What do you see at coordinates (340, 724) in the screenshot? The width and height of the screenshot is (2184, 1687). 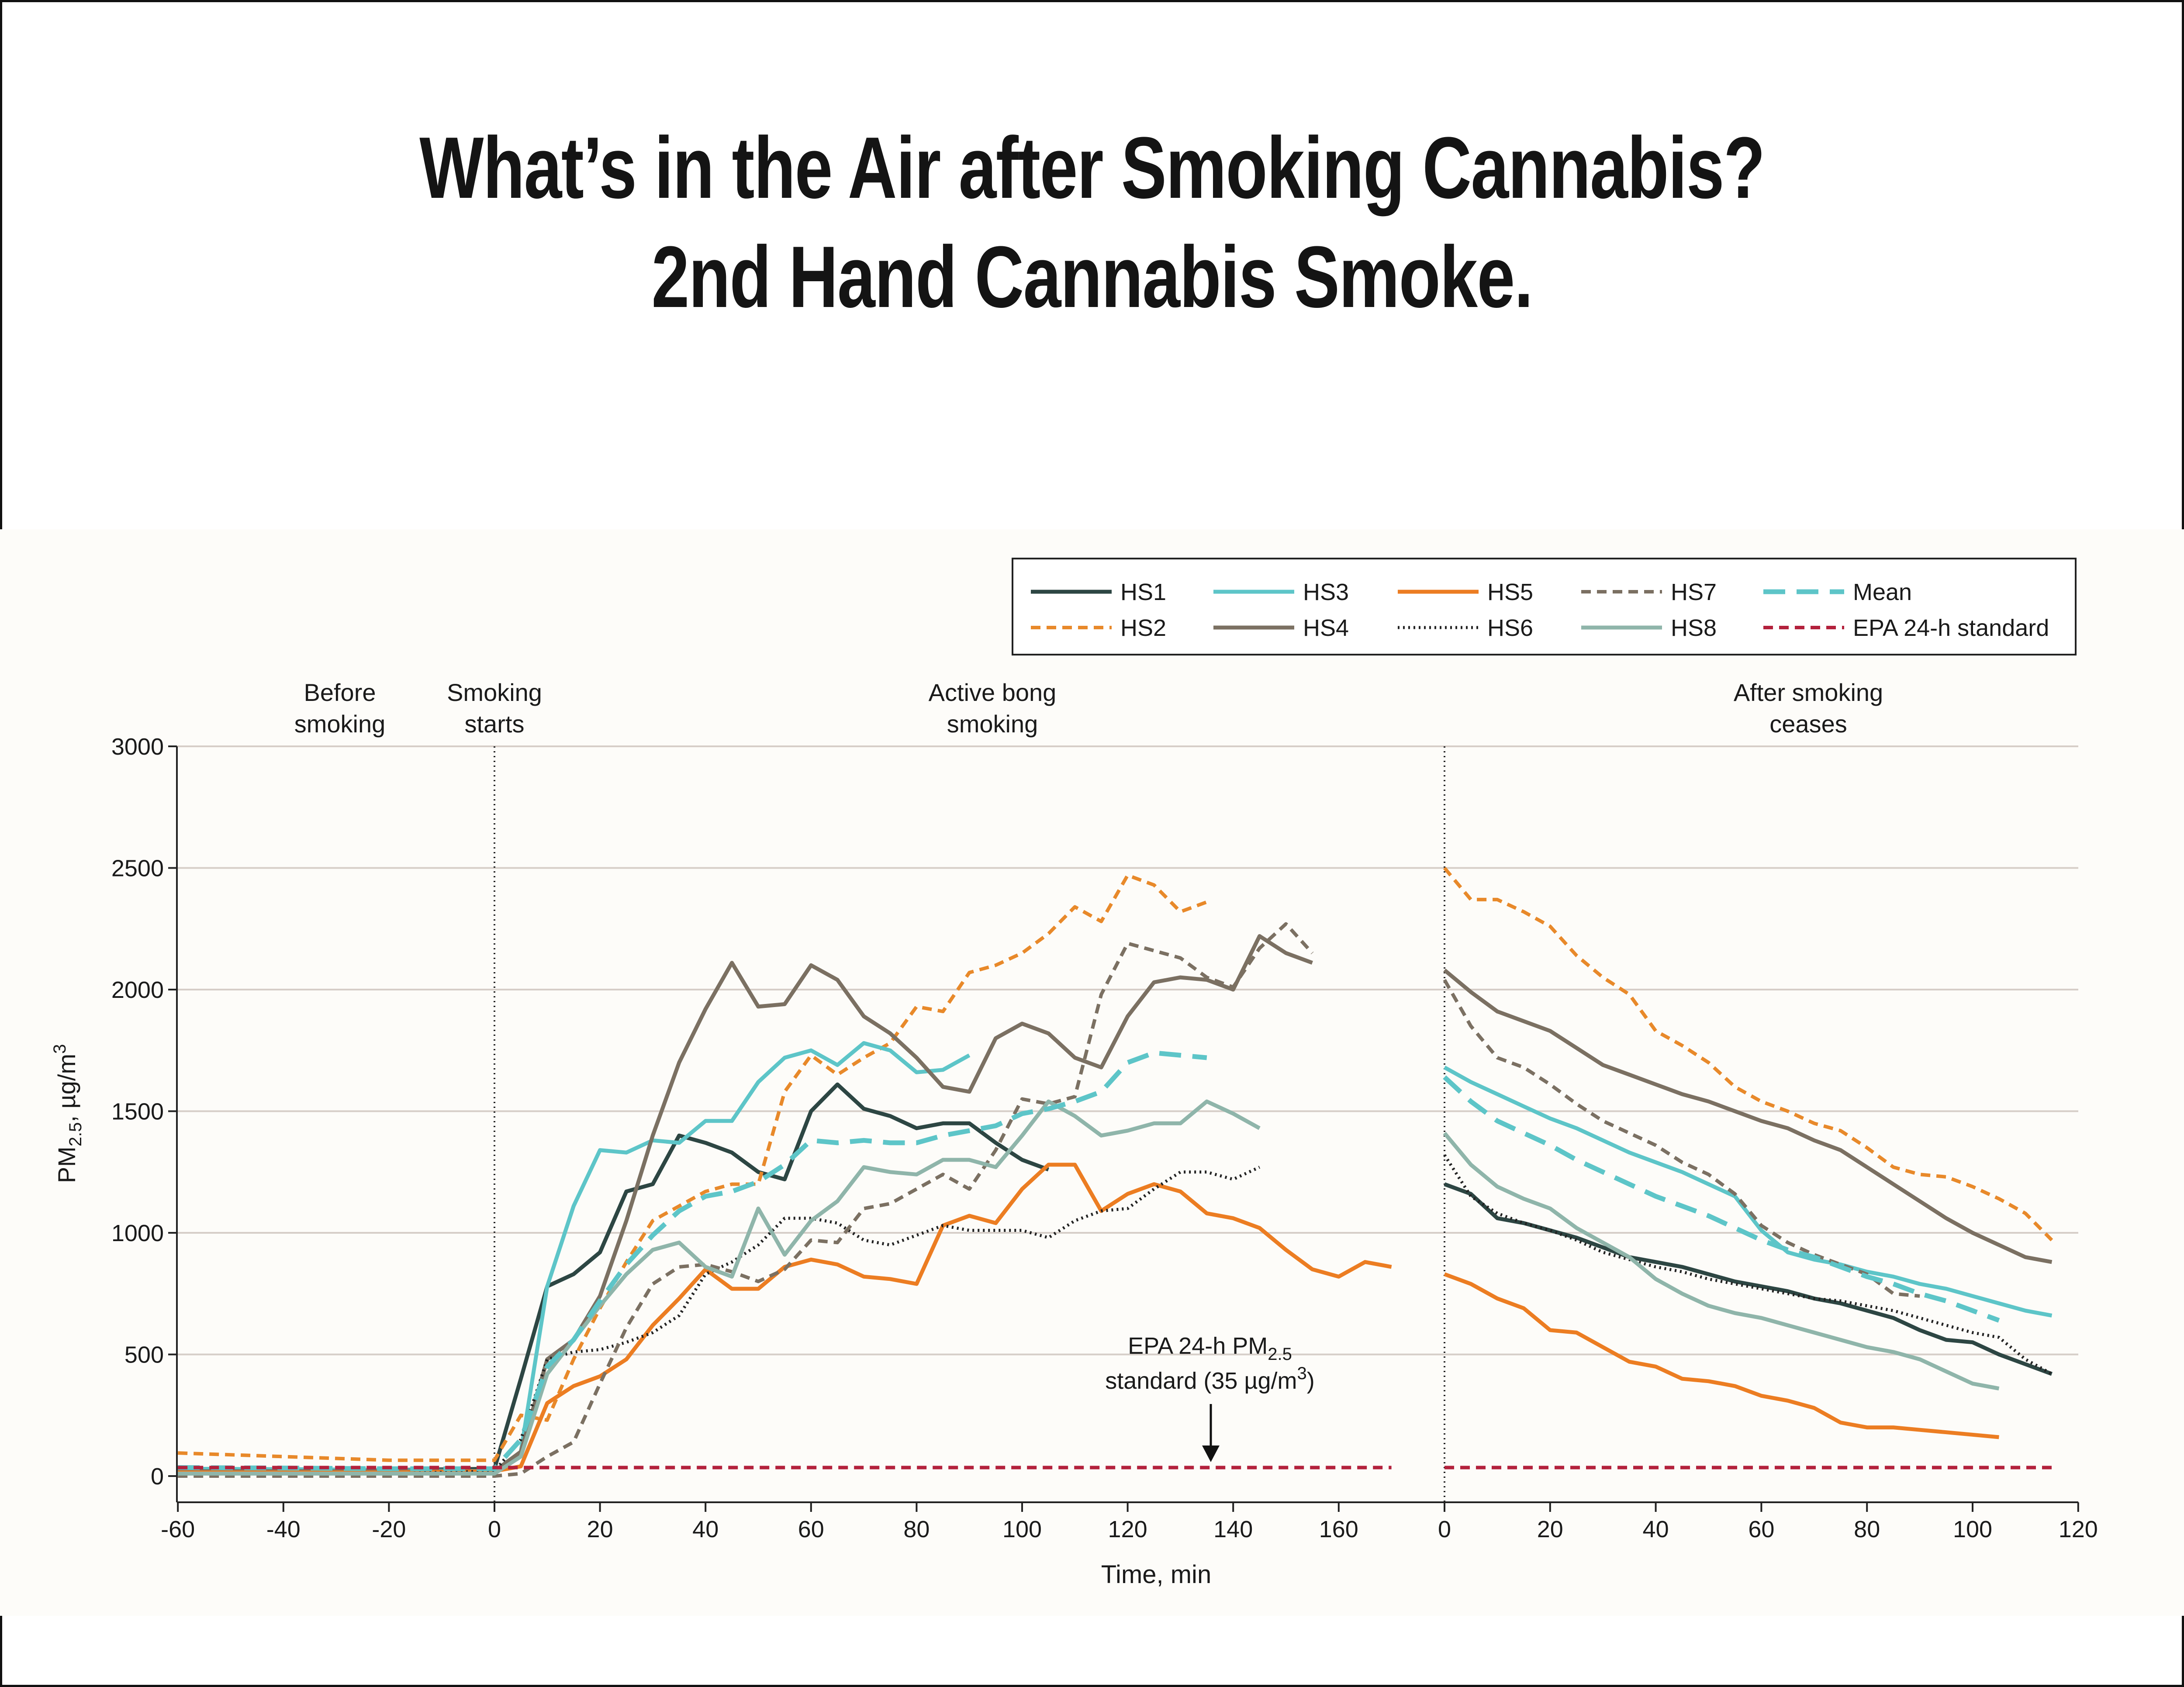 I see `phase-before-line2: smoking` at bounding box center [340, 724].